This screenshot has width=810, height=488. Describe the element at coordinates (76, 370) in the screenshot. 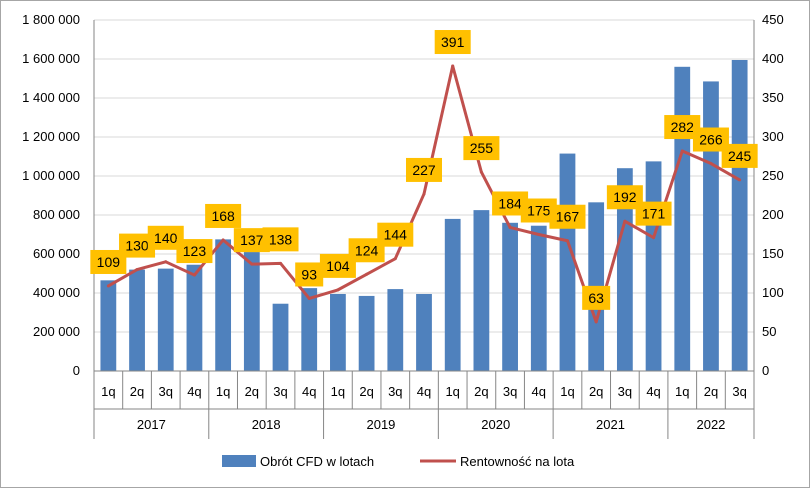

I see `y-left-tick-label: 0` at that location.